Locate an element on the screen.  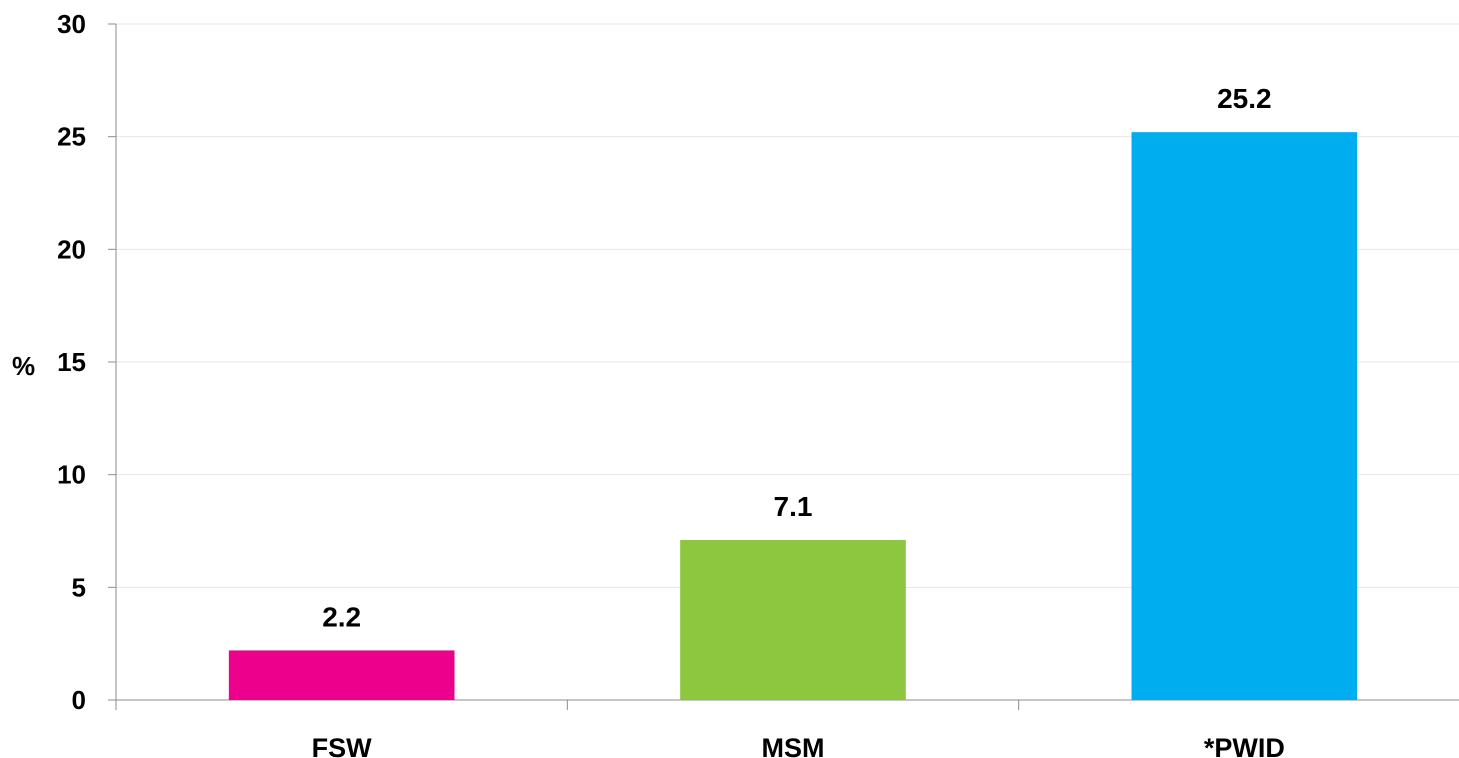
y-tick-label: 15 is located at coordinates (71, 362).